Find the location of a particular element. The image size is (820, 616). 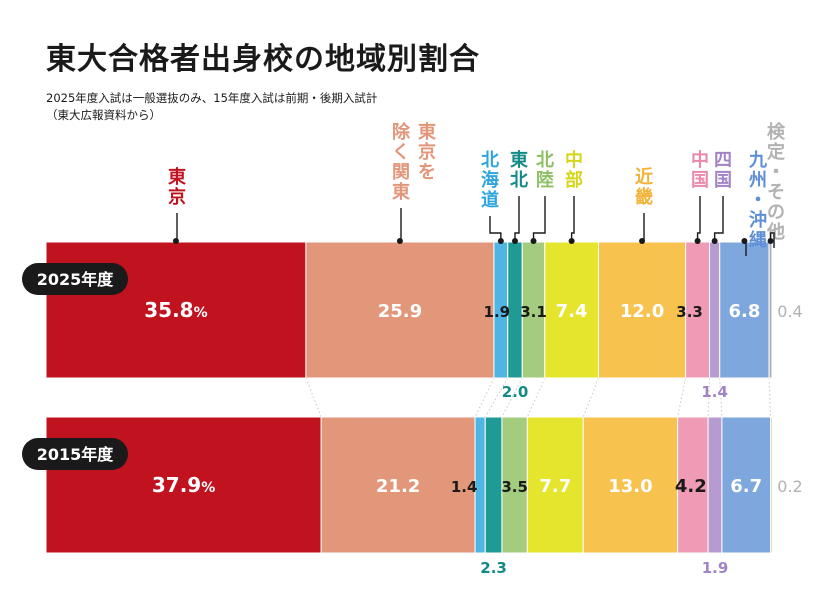

category-label: 東北 is located at coordinates (519, 170).